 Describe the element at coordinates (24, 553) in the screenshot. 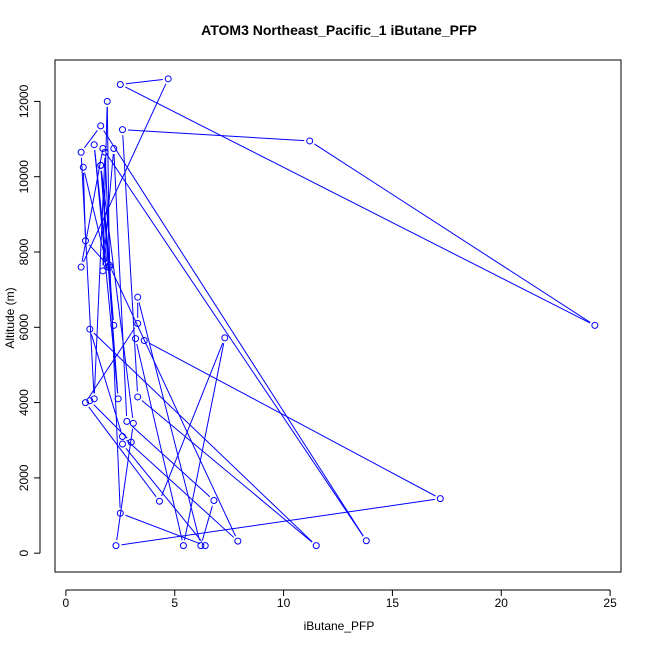

I see `y-tick-label: 0` at that location.